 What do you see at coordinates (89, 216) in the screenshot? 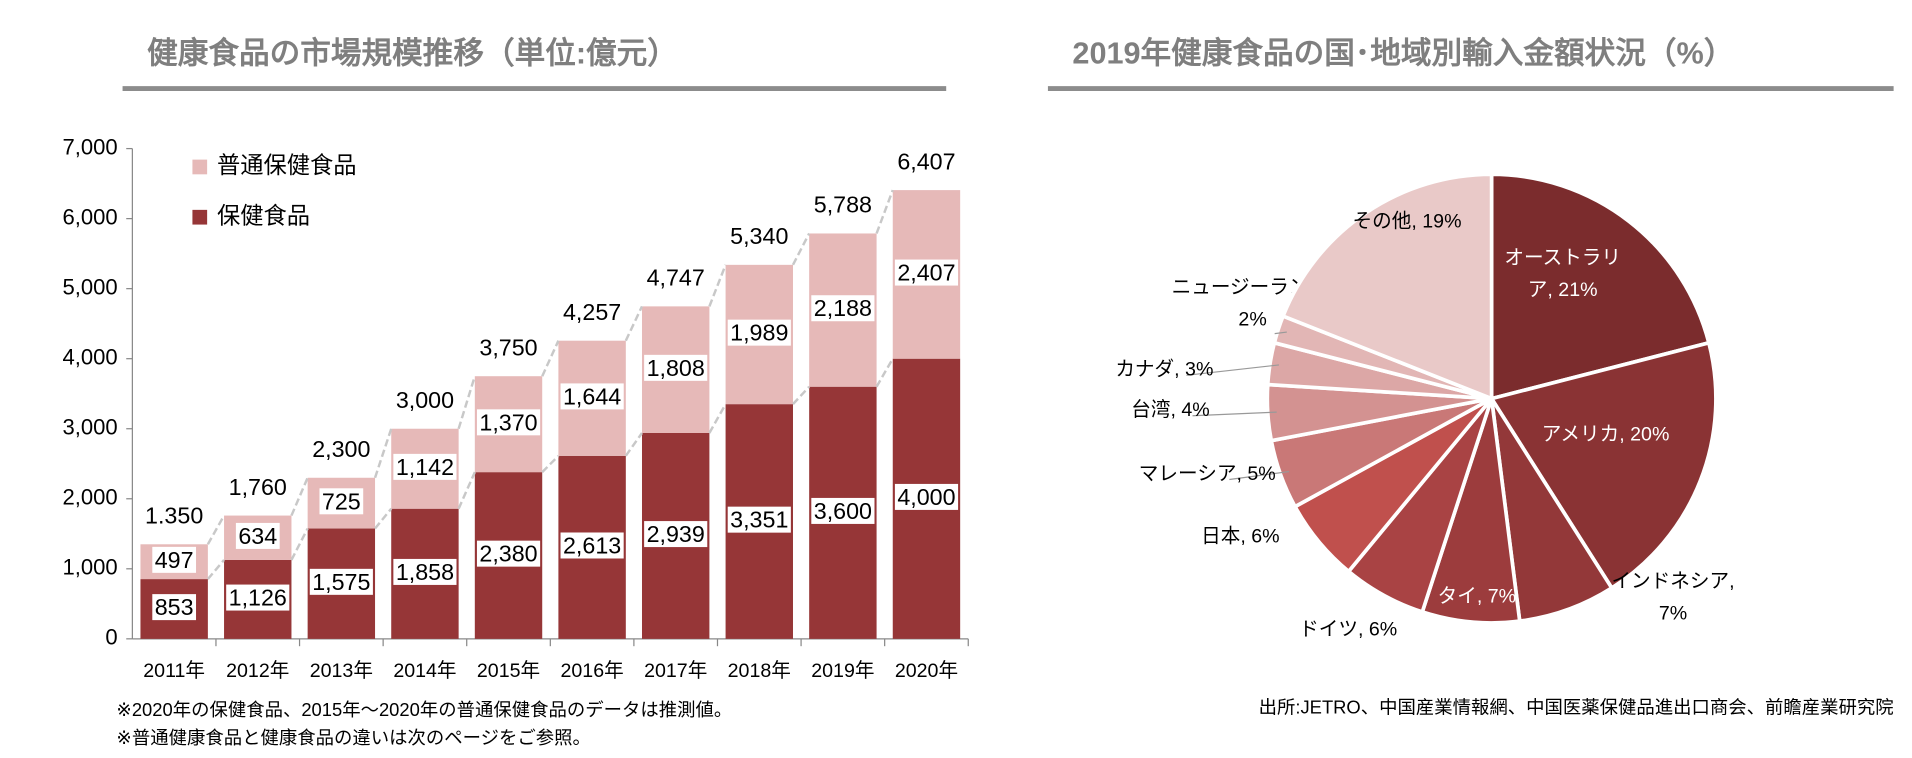
I see `y-tick-label: 6,000` at bounding box center [89, 216].